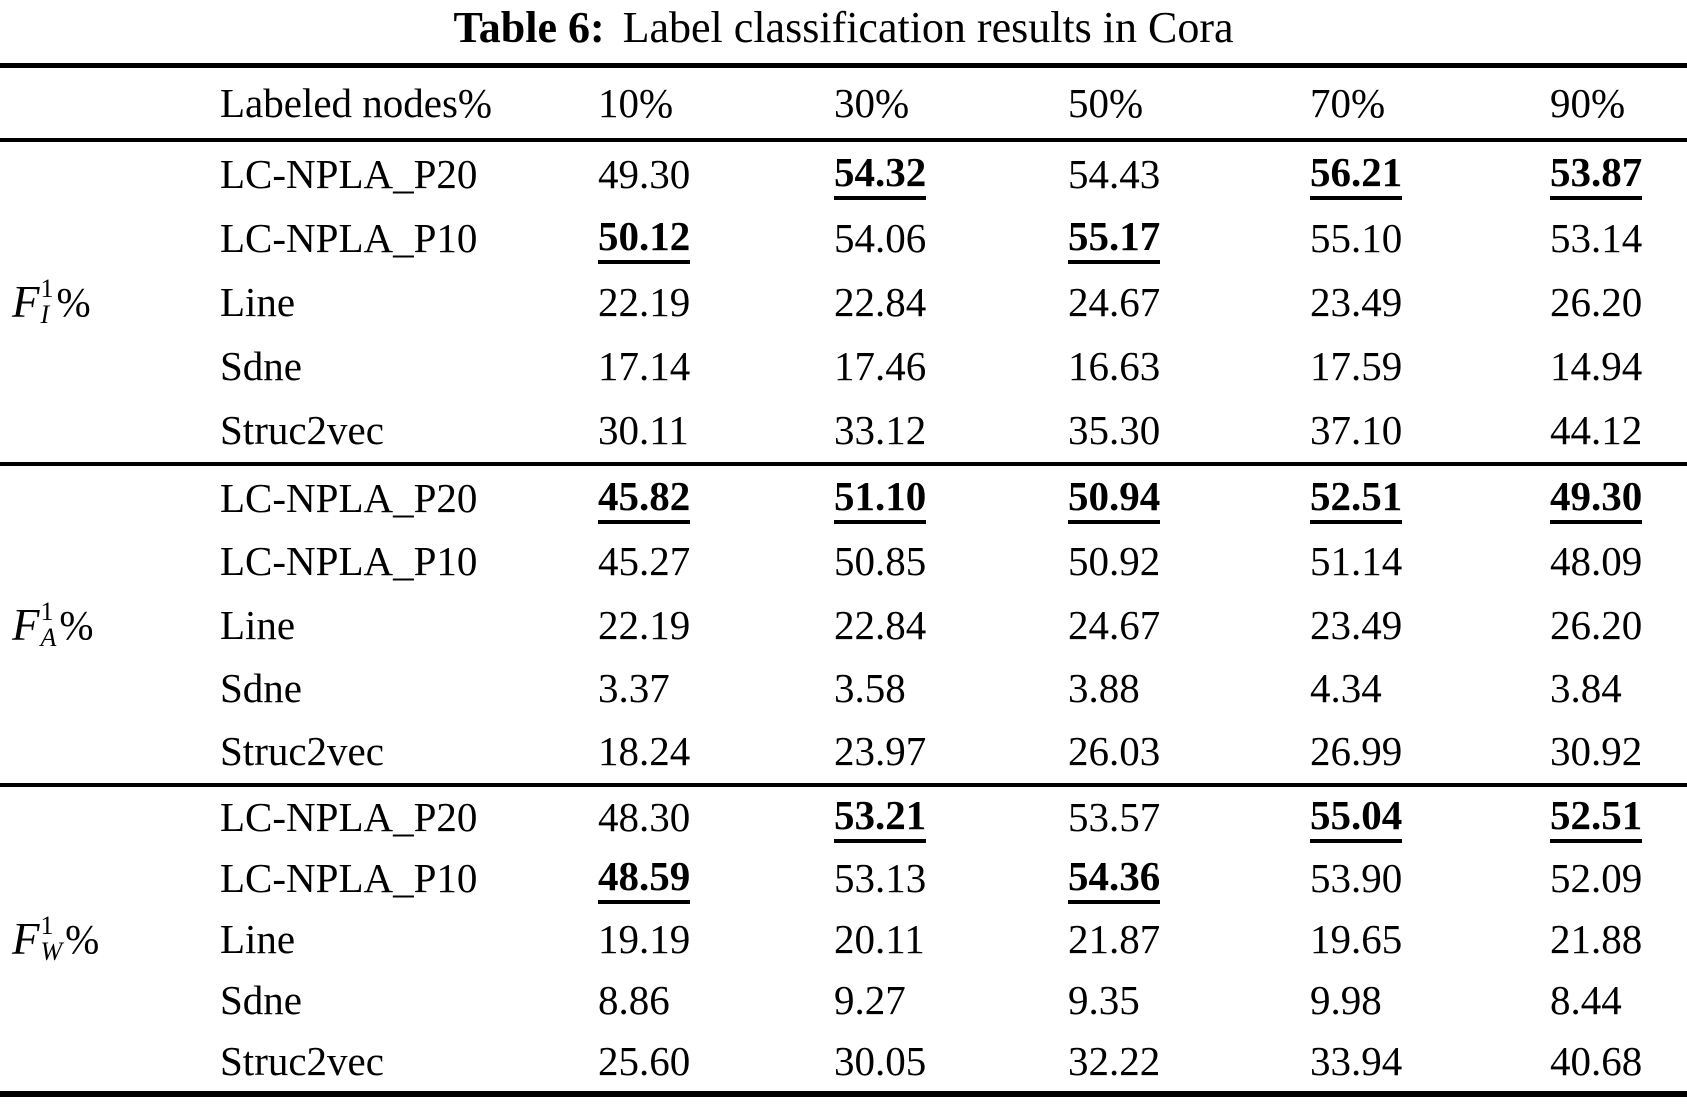  I want to click on value-cell: 50.85, so click(951, 561).